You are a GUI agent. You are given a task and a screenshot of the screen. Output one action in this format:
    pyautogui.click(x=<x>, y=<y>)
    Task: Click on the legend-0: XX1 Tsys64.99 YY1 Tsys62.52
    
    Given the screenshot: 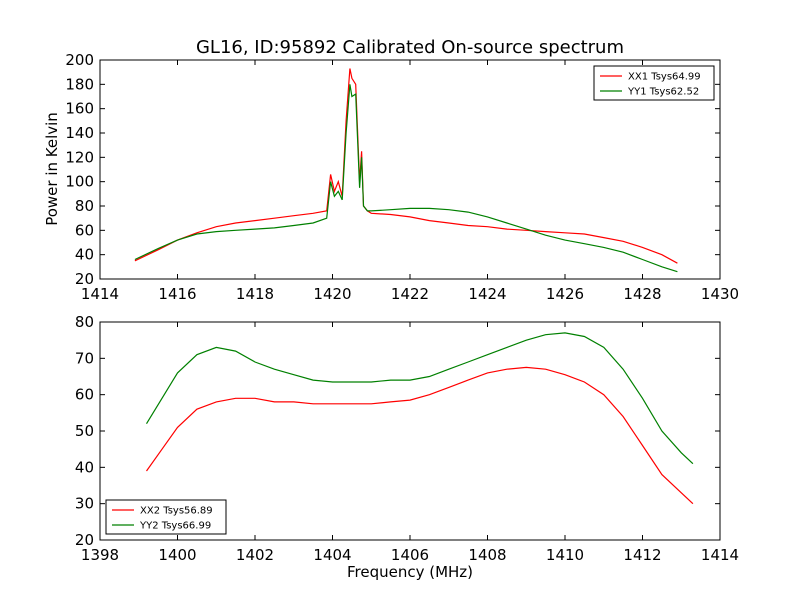 What is the action you would take?
    pyautogui.click(x=654, y=83)
    